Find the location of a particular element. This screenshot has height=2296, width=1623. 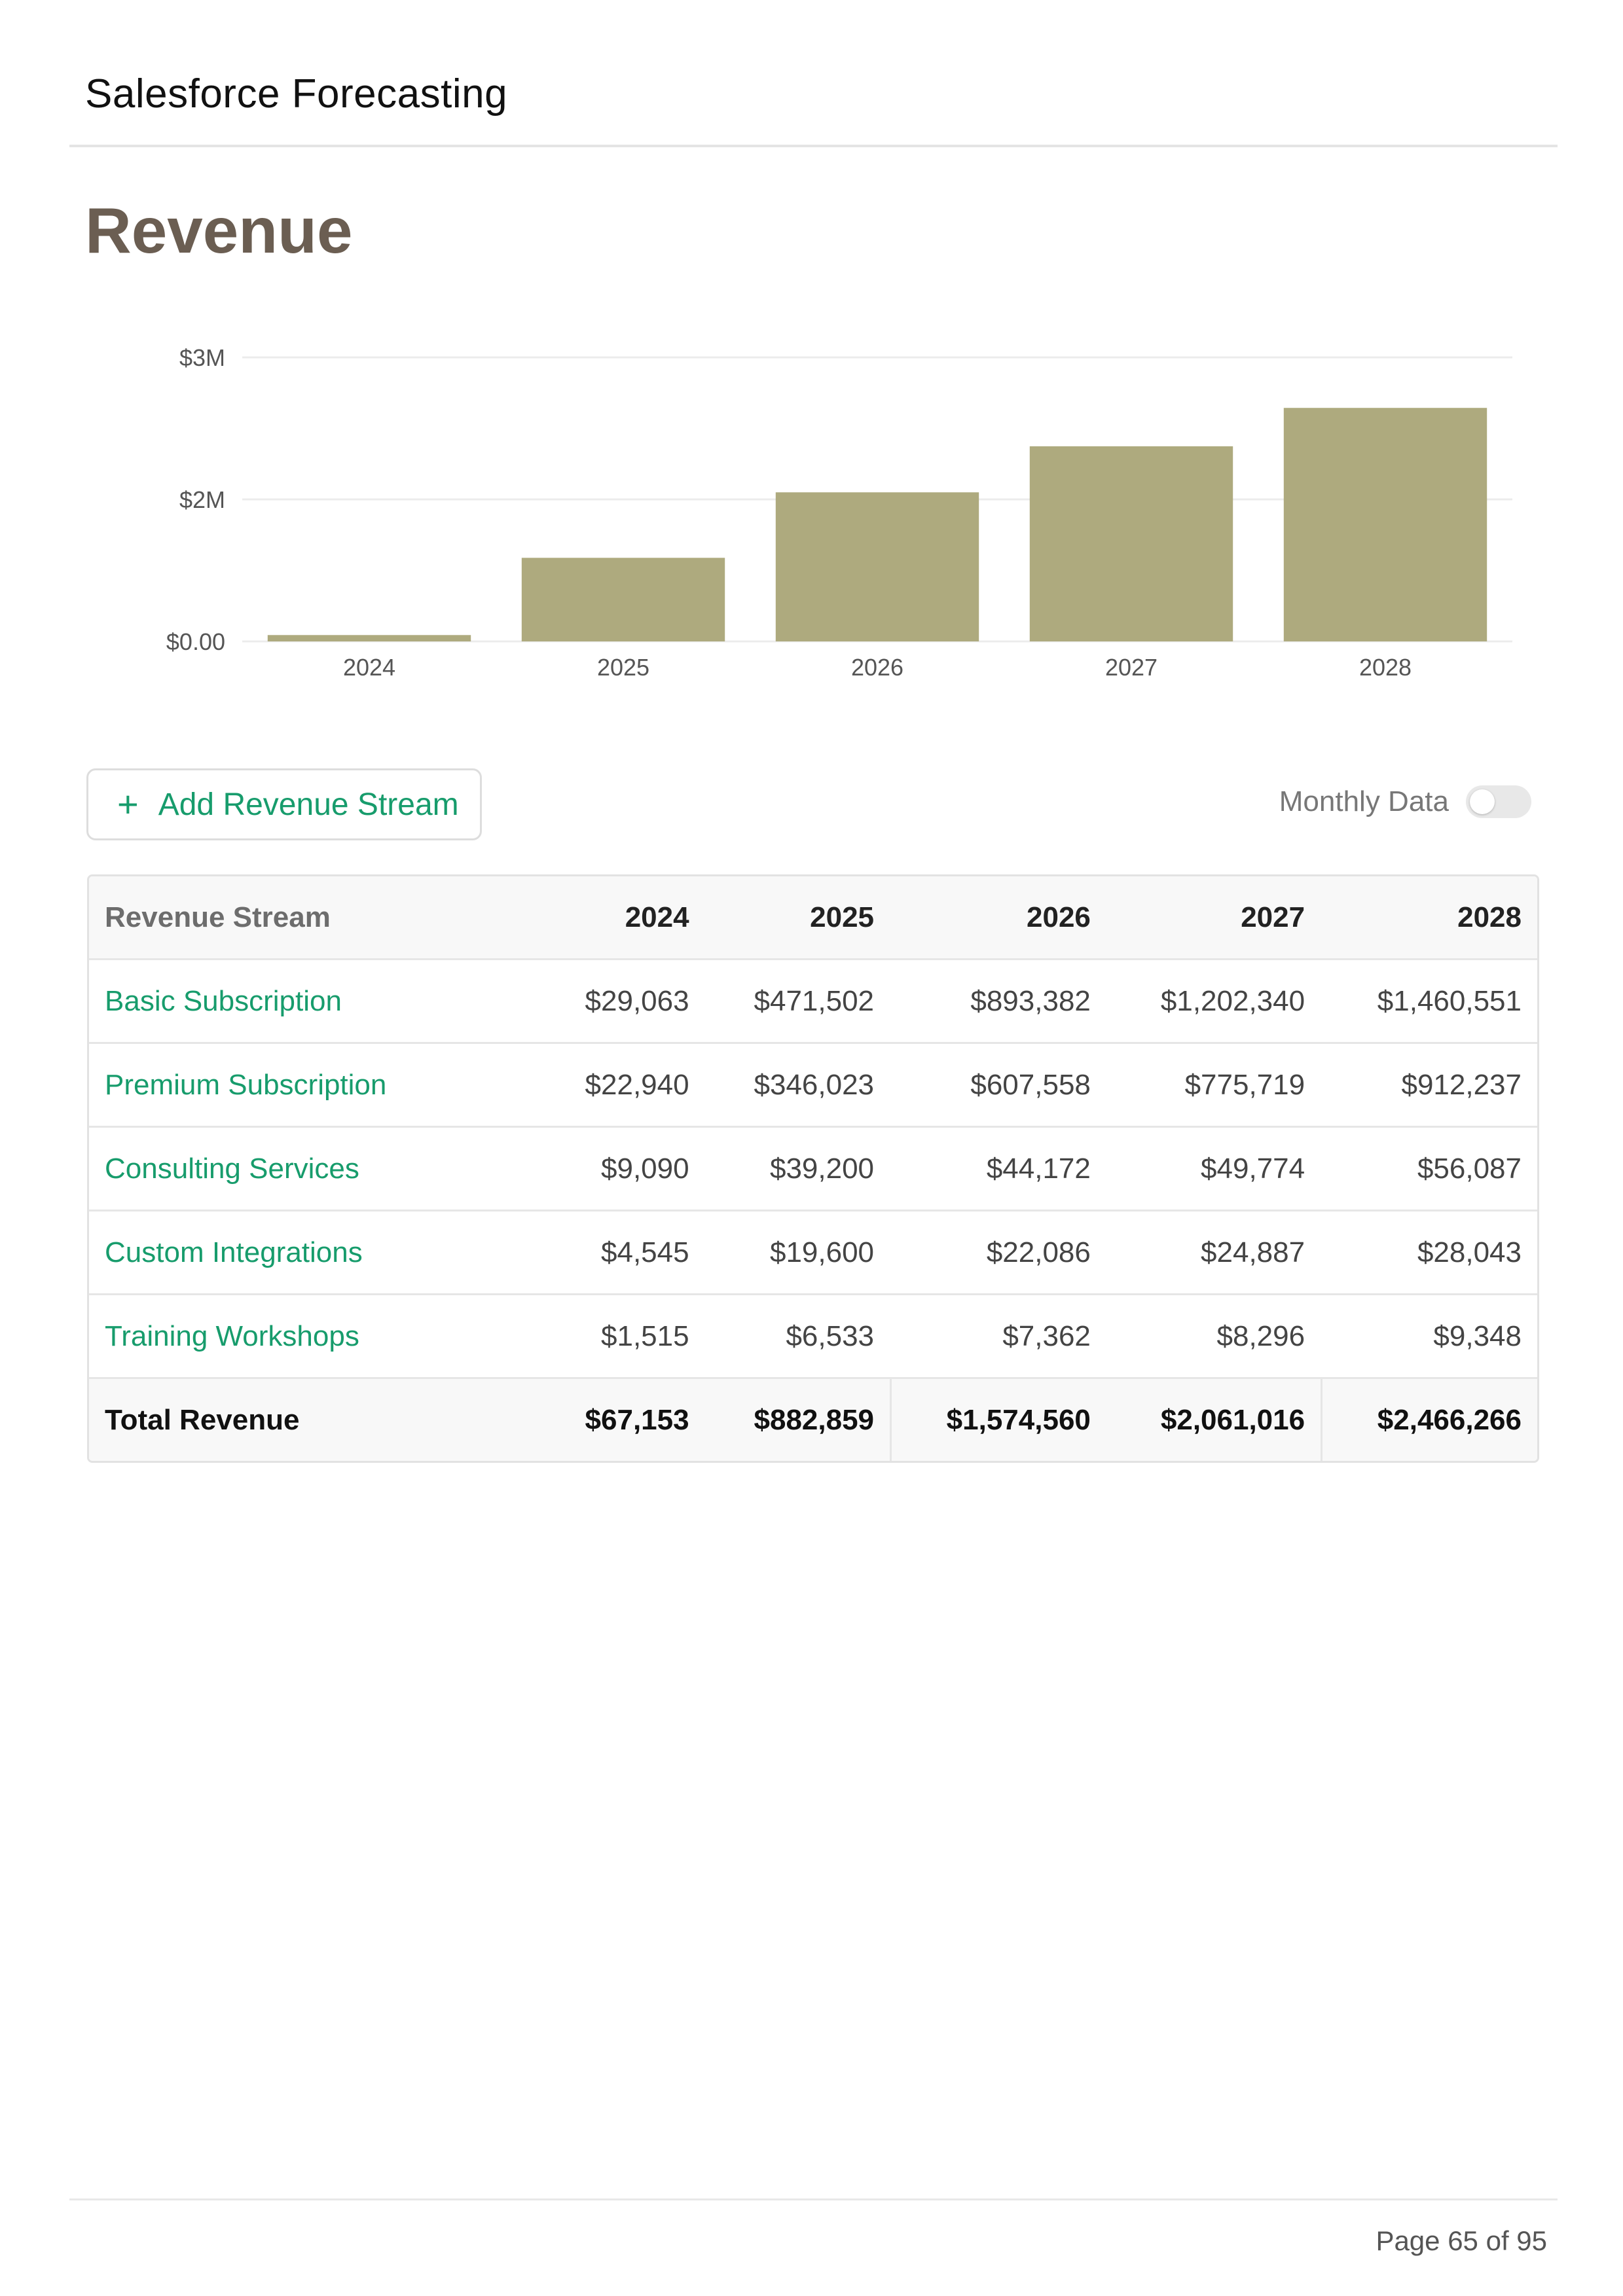

table-cell: $19,600 is located at coordinates (797, 1253).